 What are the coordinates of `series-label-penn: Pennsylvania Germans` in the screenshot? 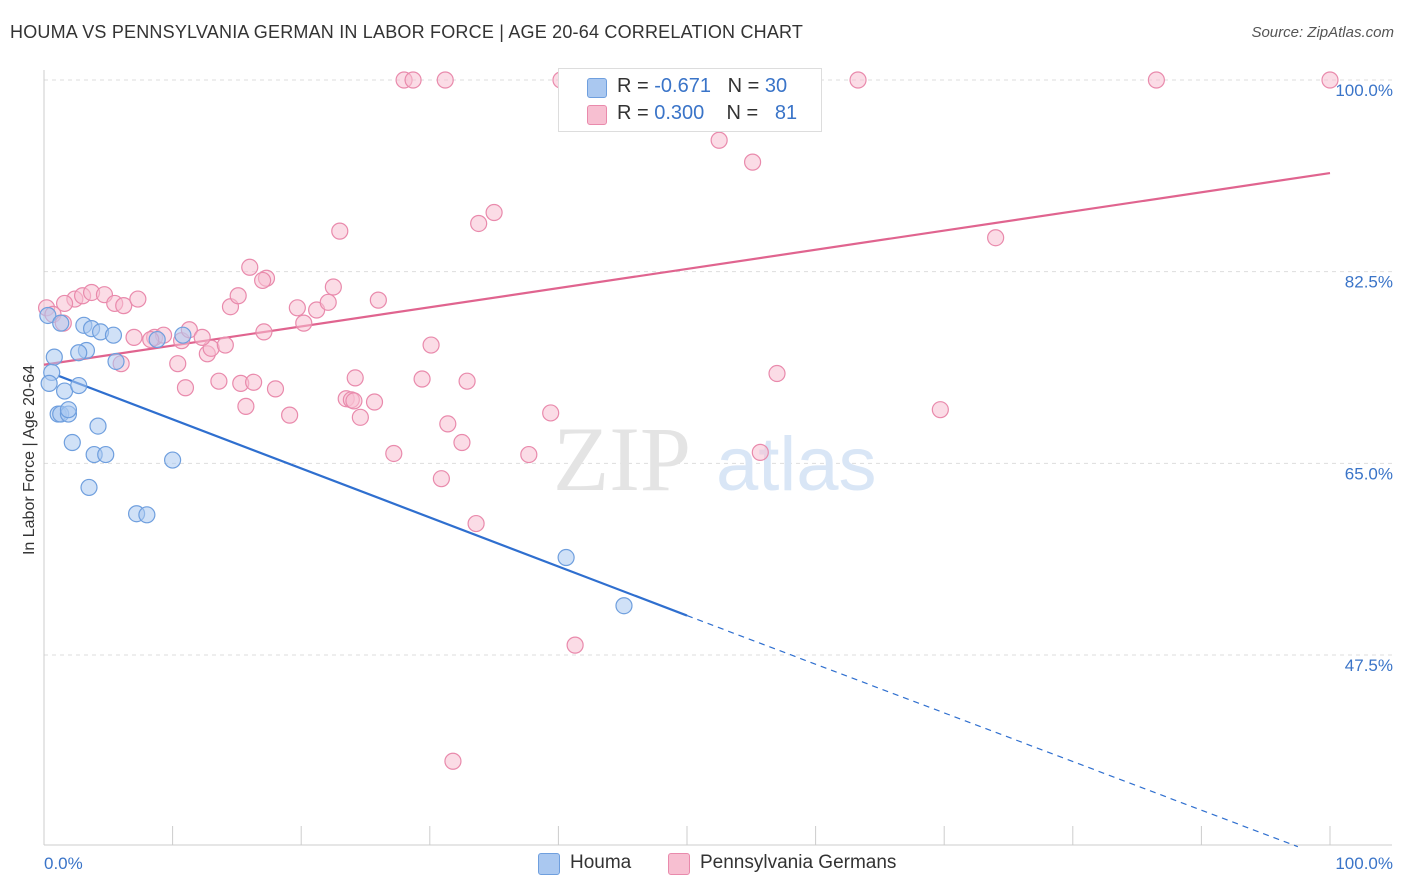 It's located at (798, 862).